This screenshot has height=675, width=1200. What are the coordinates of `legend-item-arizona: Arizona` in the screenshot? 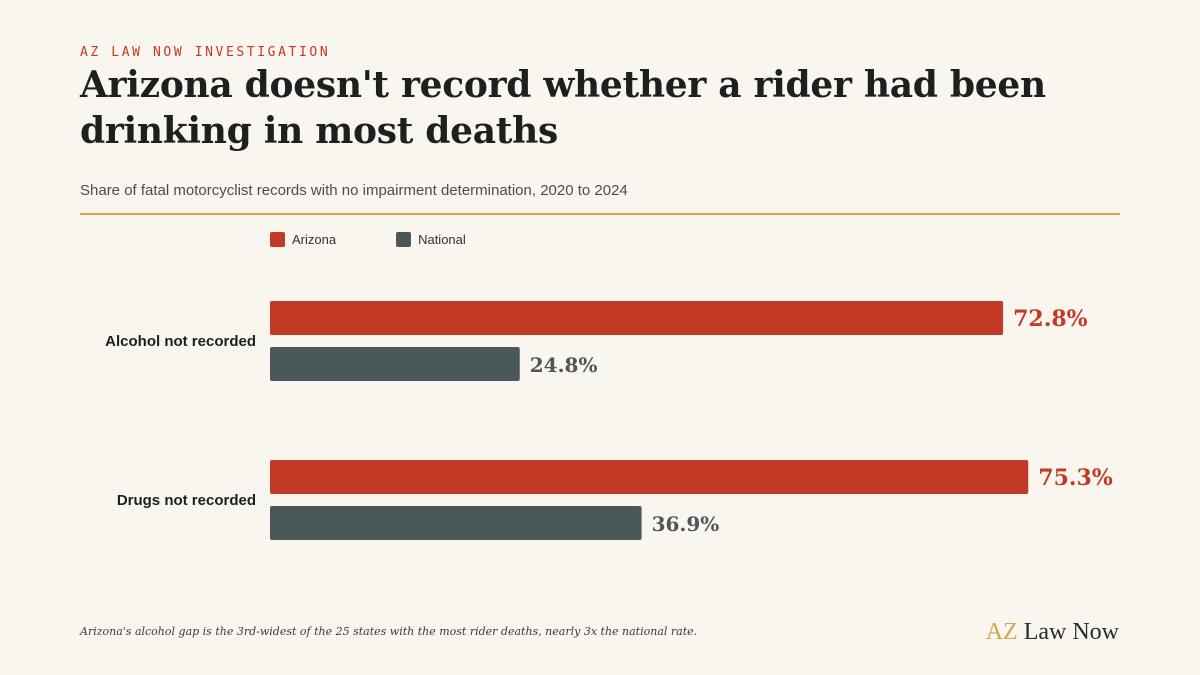 It's located at (303, 239).